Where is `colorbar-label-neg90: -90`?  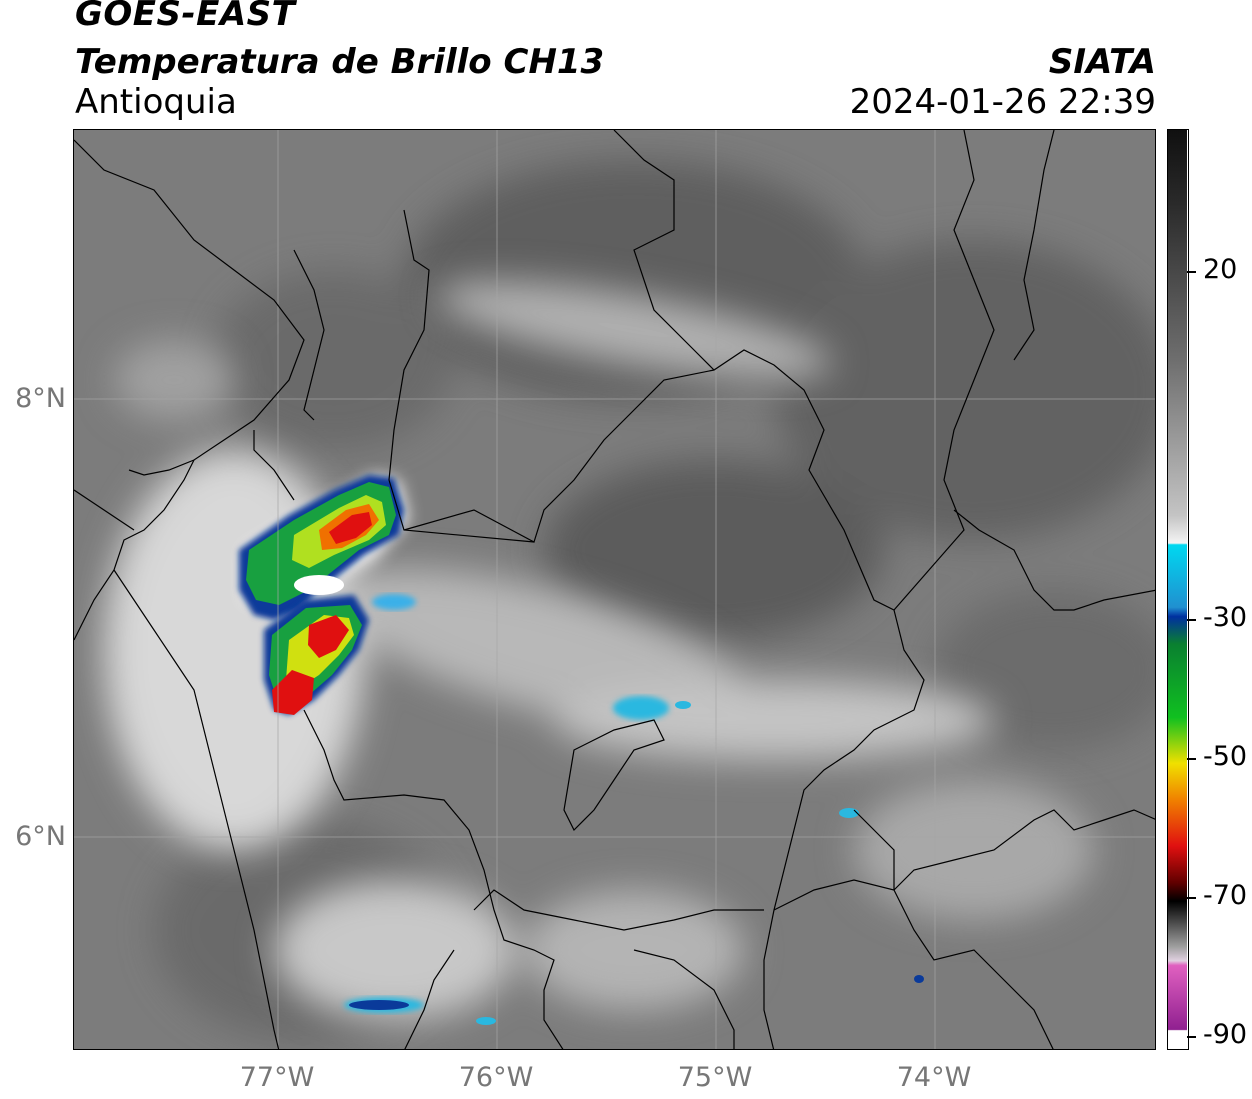 colorbar-label-neg90: -90 is located at coordinates (1225, 1034).